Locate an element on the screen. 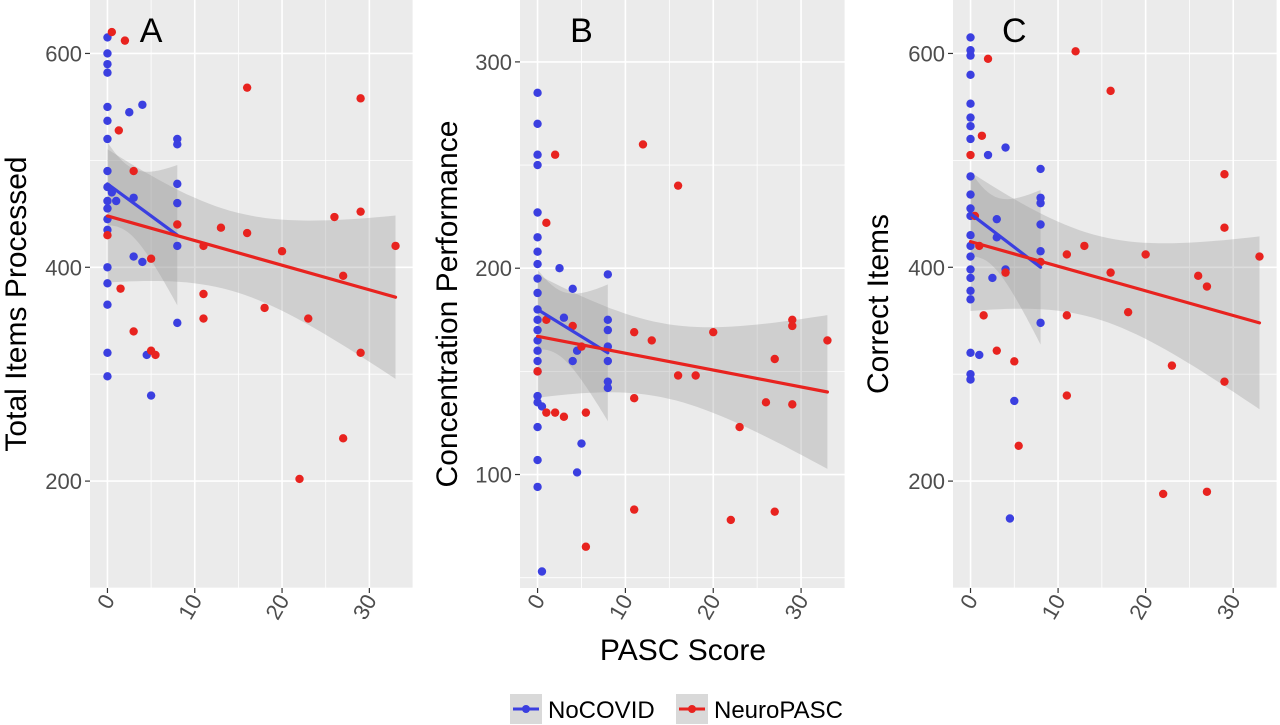 The width and height of the screenshot is (1280, 725). y-axis-title: Correct Items is located at coordinates (878, 304).